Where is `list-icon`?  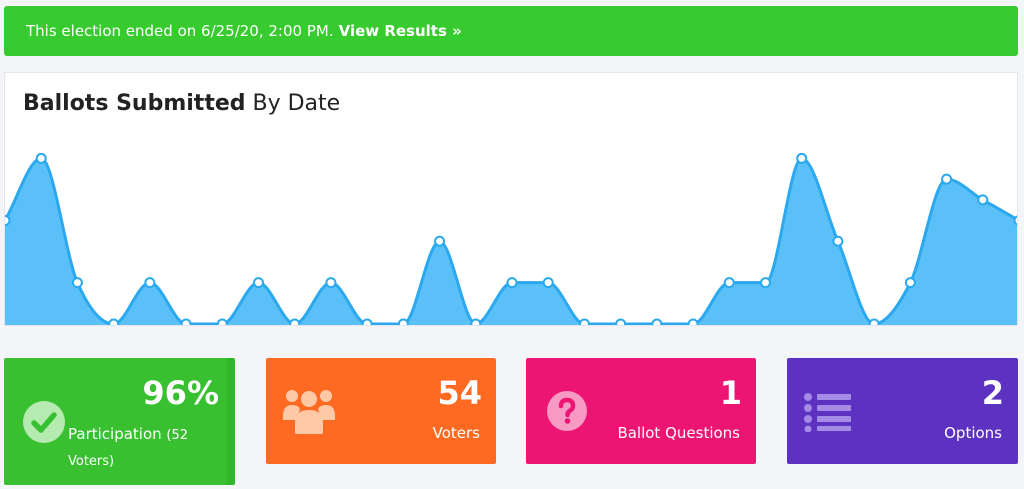
list-icon is located at coordinates (827, 412).